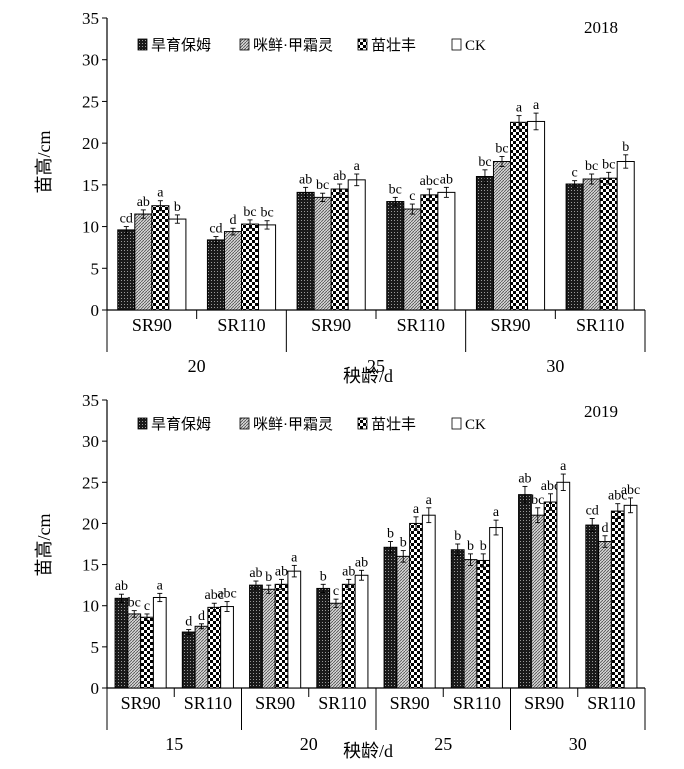 This screenshot has height=769, width=684. What do you see at coordinates (475, 46) in the screenshot?
I see `legend-label: CK` at bounding box center [475, 46].